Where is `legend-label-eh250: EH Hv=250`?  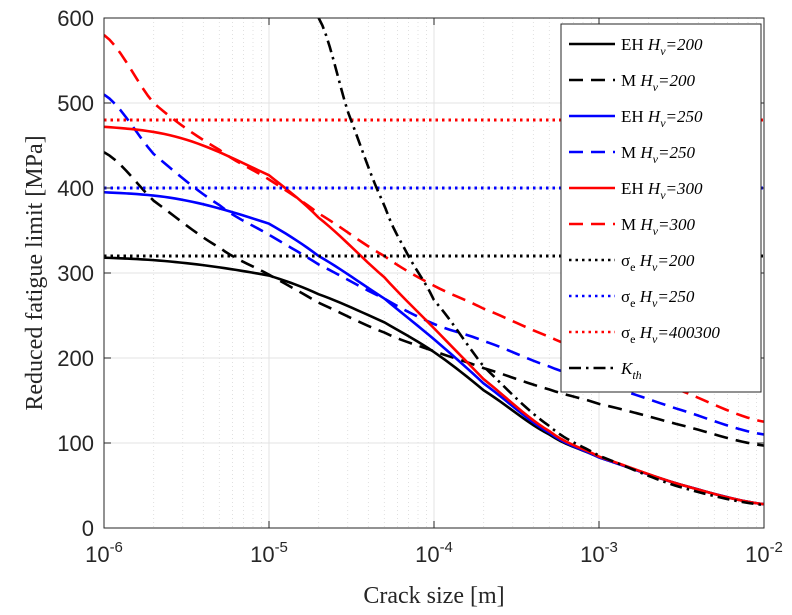
legend-label-eh250: EH Hv=250 is located at coordinates (662, 118).